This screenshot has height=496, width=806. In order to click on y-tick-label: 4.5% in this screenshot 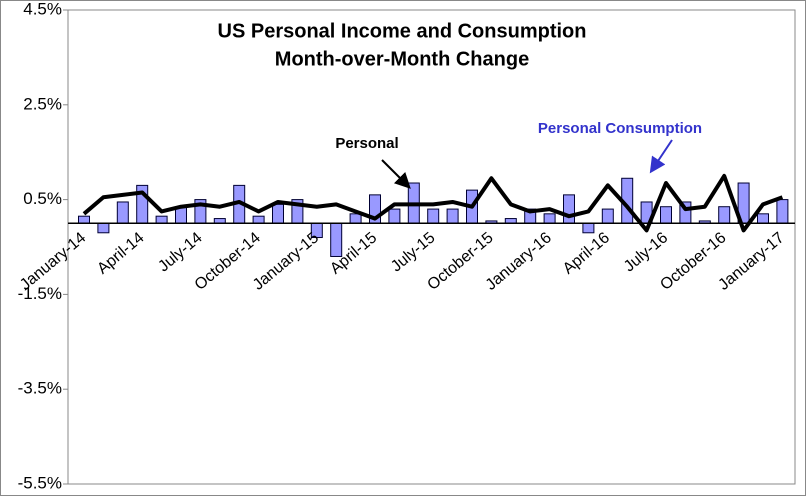, I will do `click(42, 9)`.